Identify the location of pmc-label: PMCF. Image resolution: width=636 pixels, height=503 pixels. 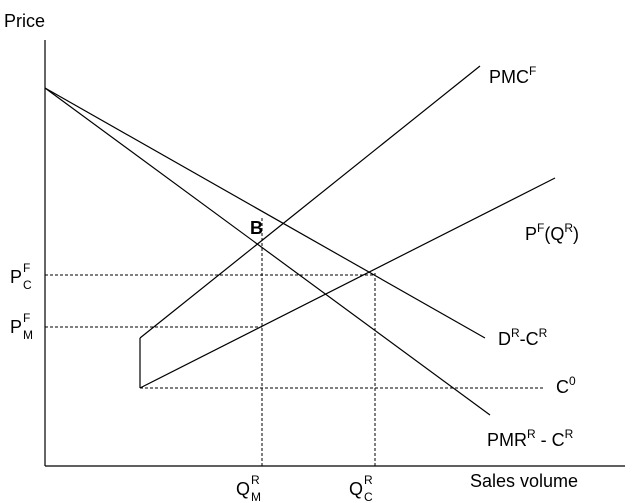
(512, 75).